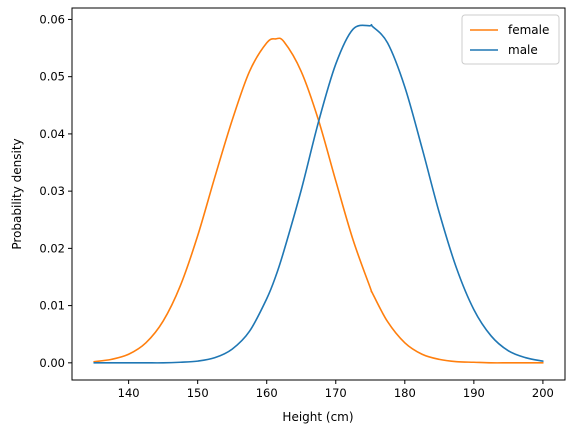 The image size is (576, 432). Describe the element at coordinates (336, 393) in the screenshot. I see `x-tick-label: 170` at that location.